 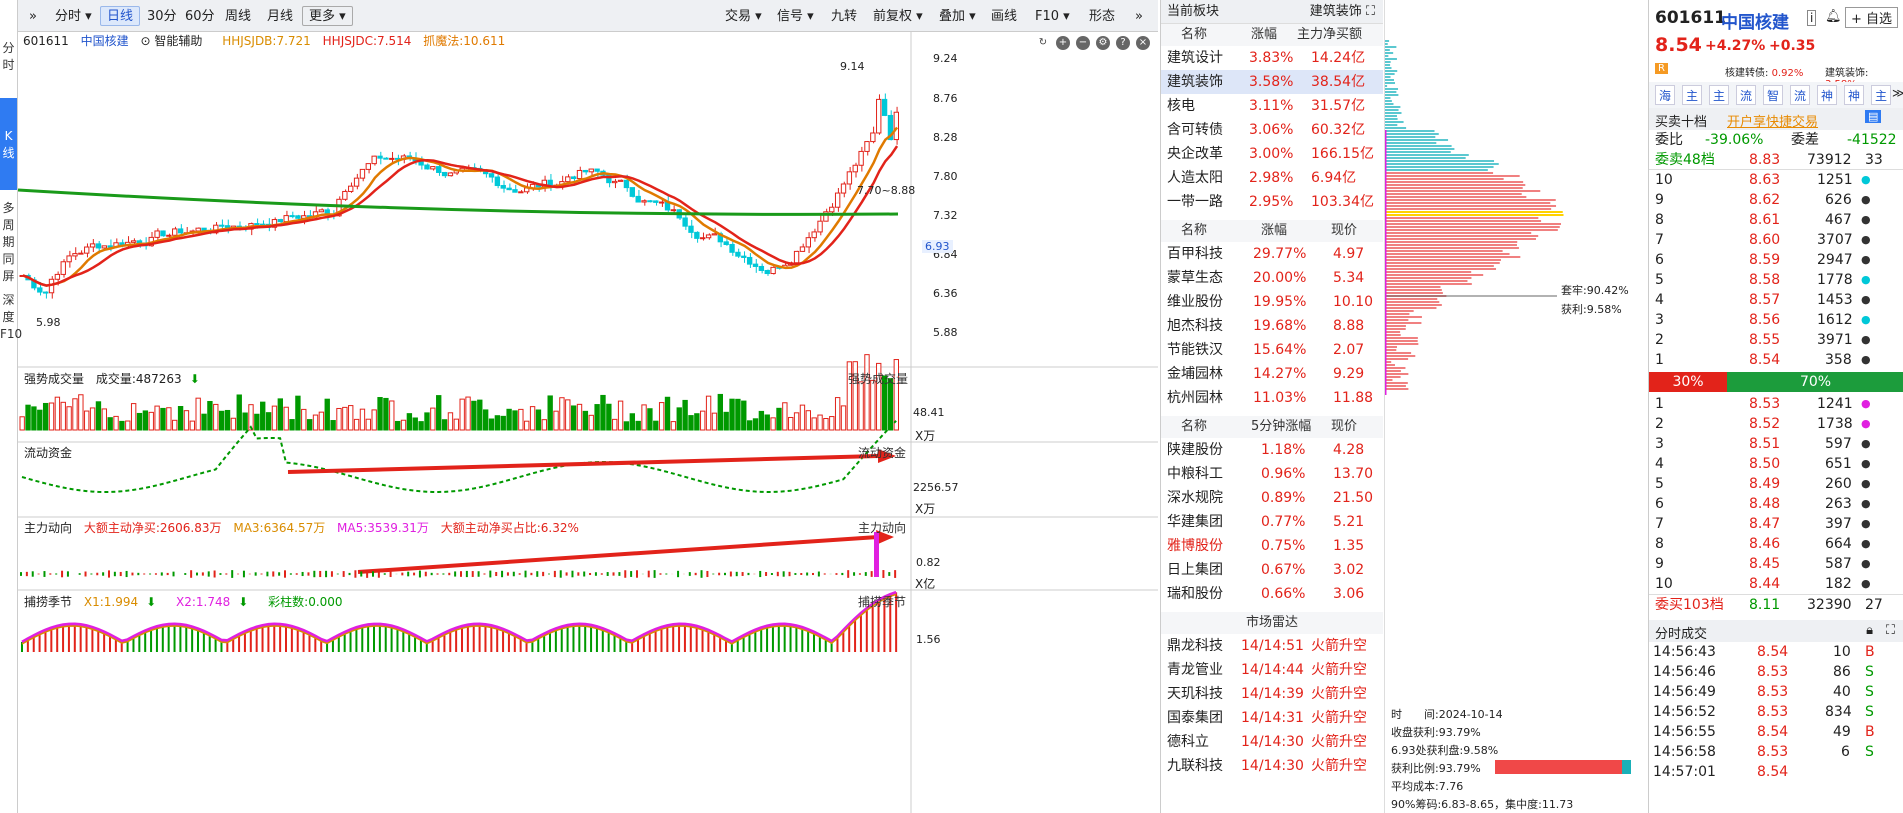 I want to click on more-dropdown: 更多 ▾, so click(x=327, y=16).